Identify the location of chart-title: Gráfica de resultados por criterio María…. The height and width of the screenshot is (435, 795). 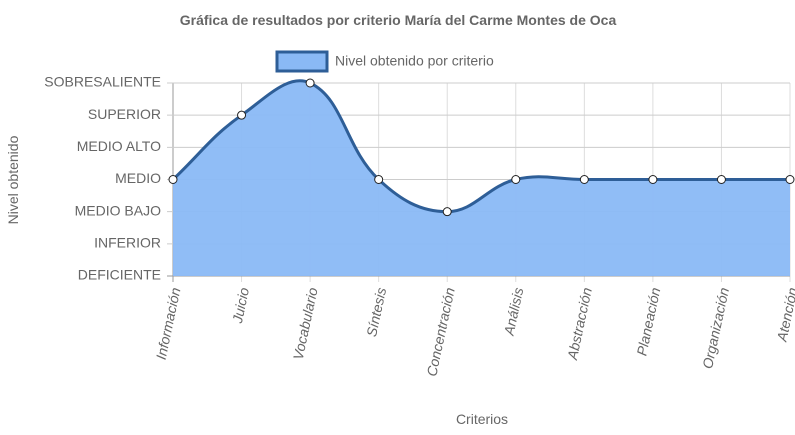
(398, 20).